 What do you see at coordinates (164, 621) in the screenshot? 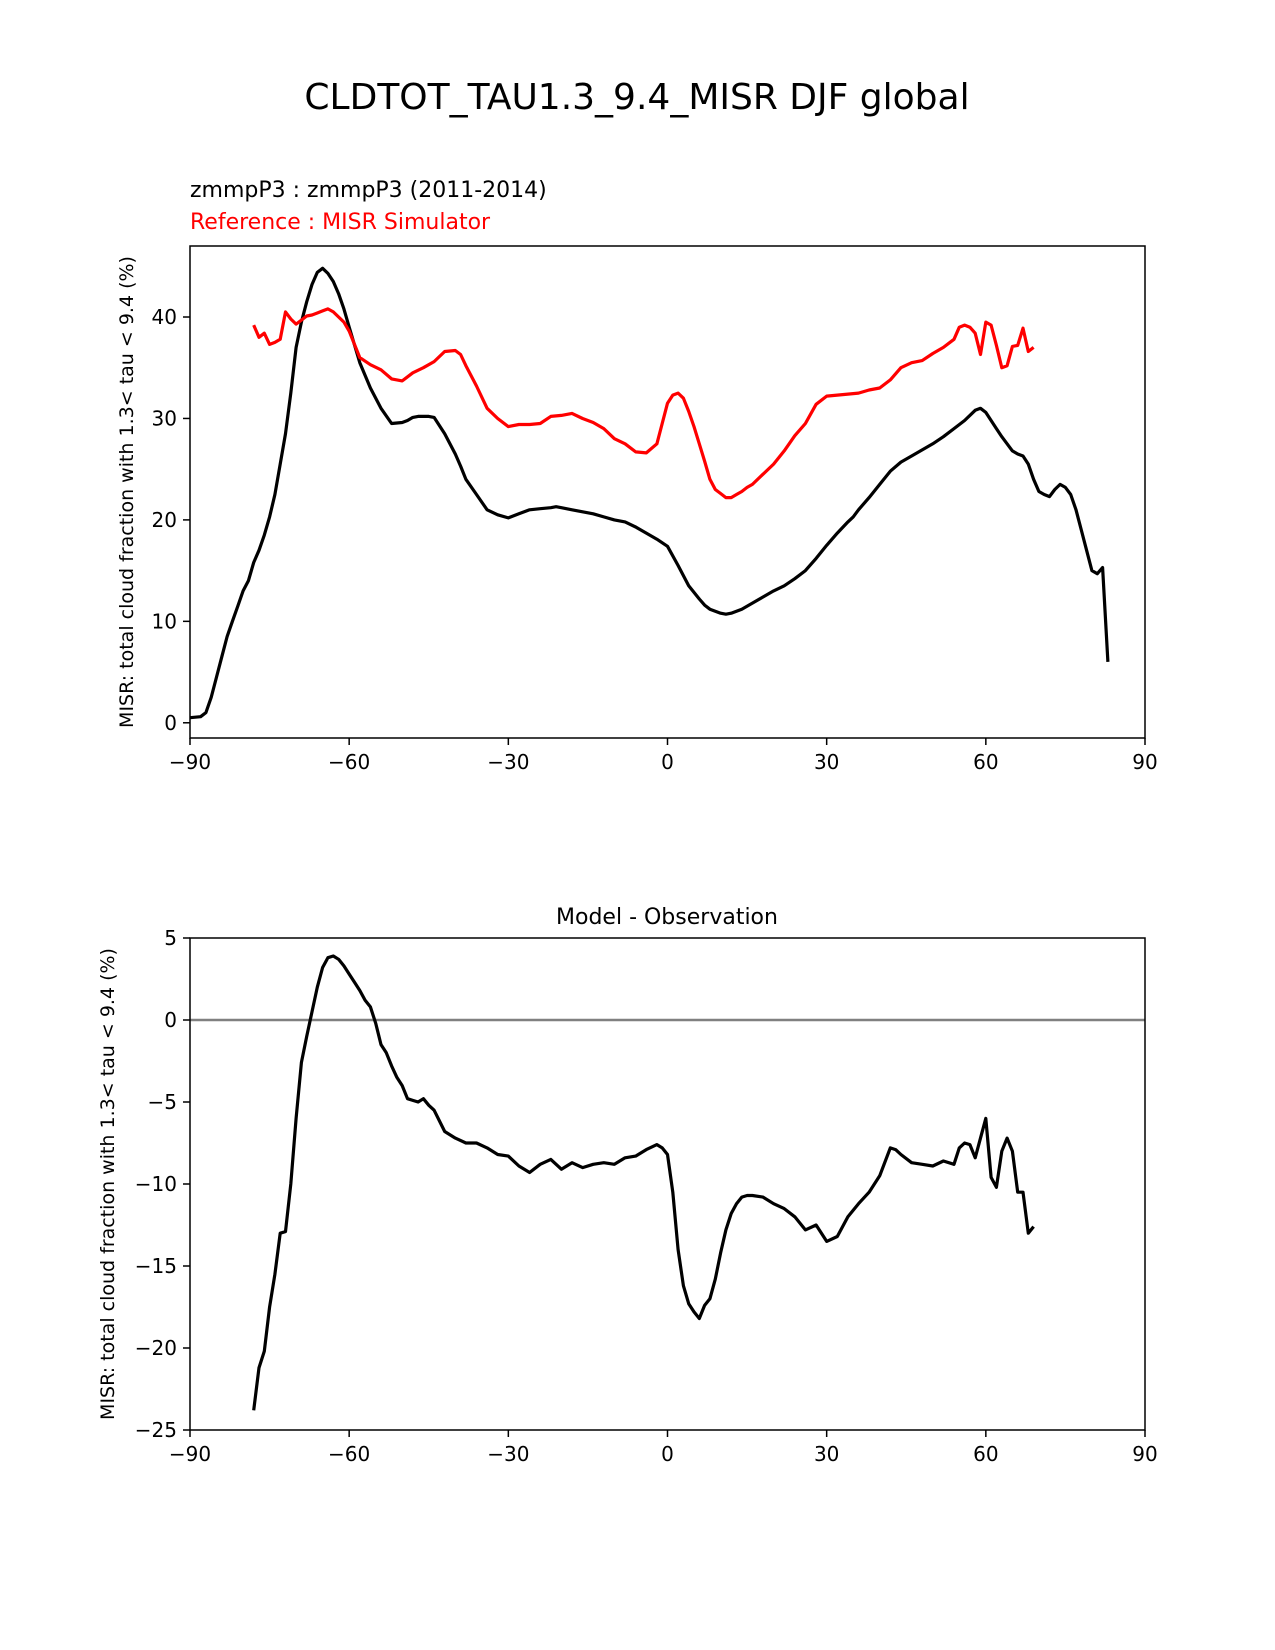
I see `y-tick-label: 10` at bounding box center [164, 621].